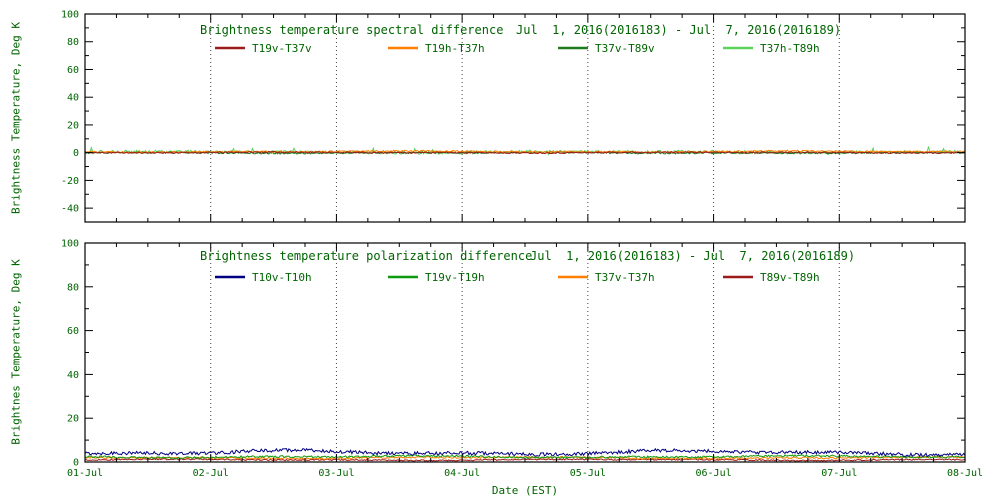 This screenshot has width=1000, height=500. Describe the element at coordinates (85, 473) in the screenshot. I see `x-tick-label: 01-Jul` at that location.